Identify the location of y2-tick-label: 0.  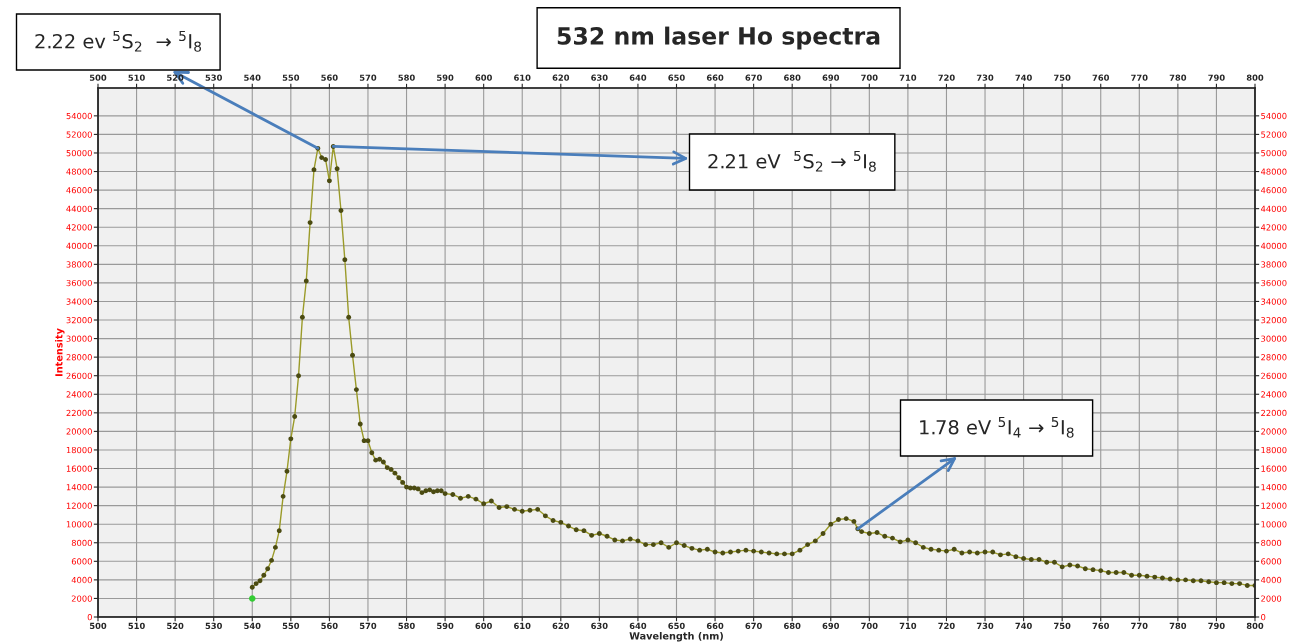
(1263, 617).